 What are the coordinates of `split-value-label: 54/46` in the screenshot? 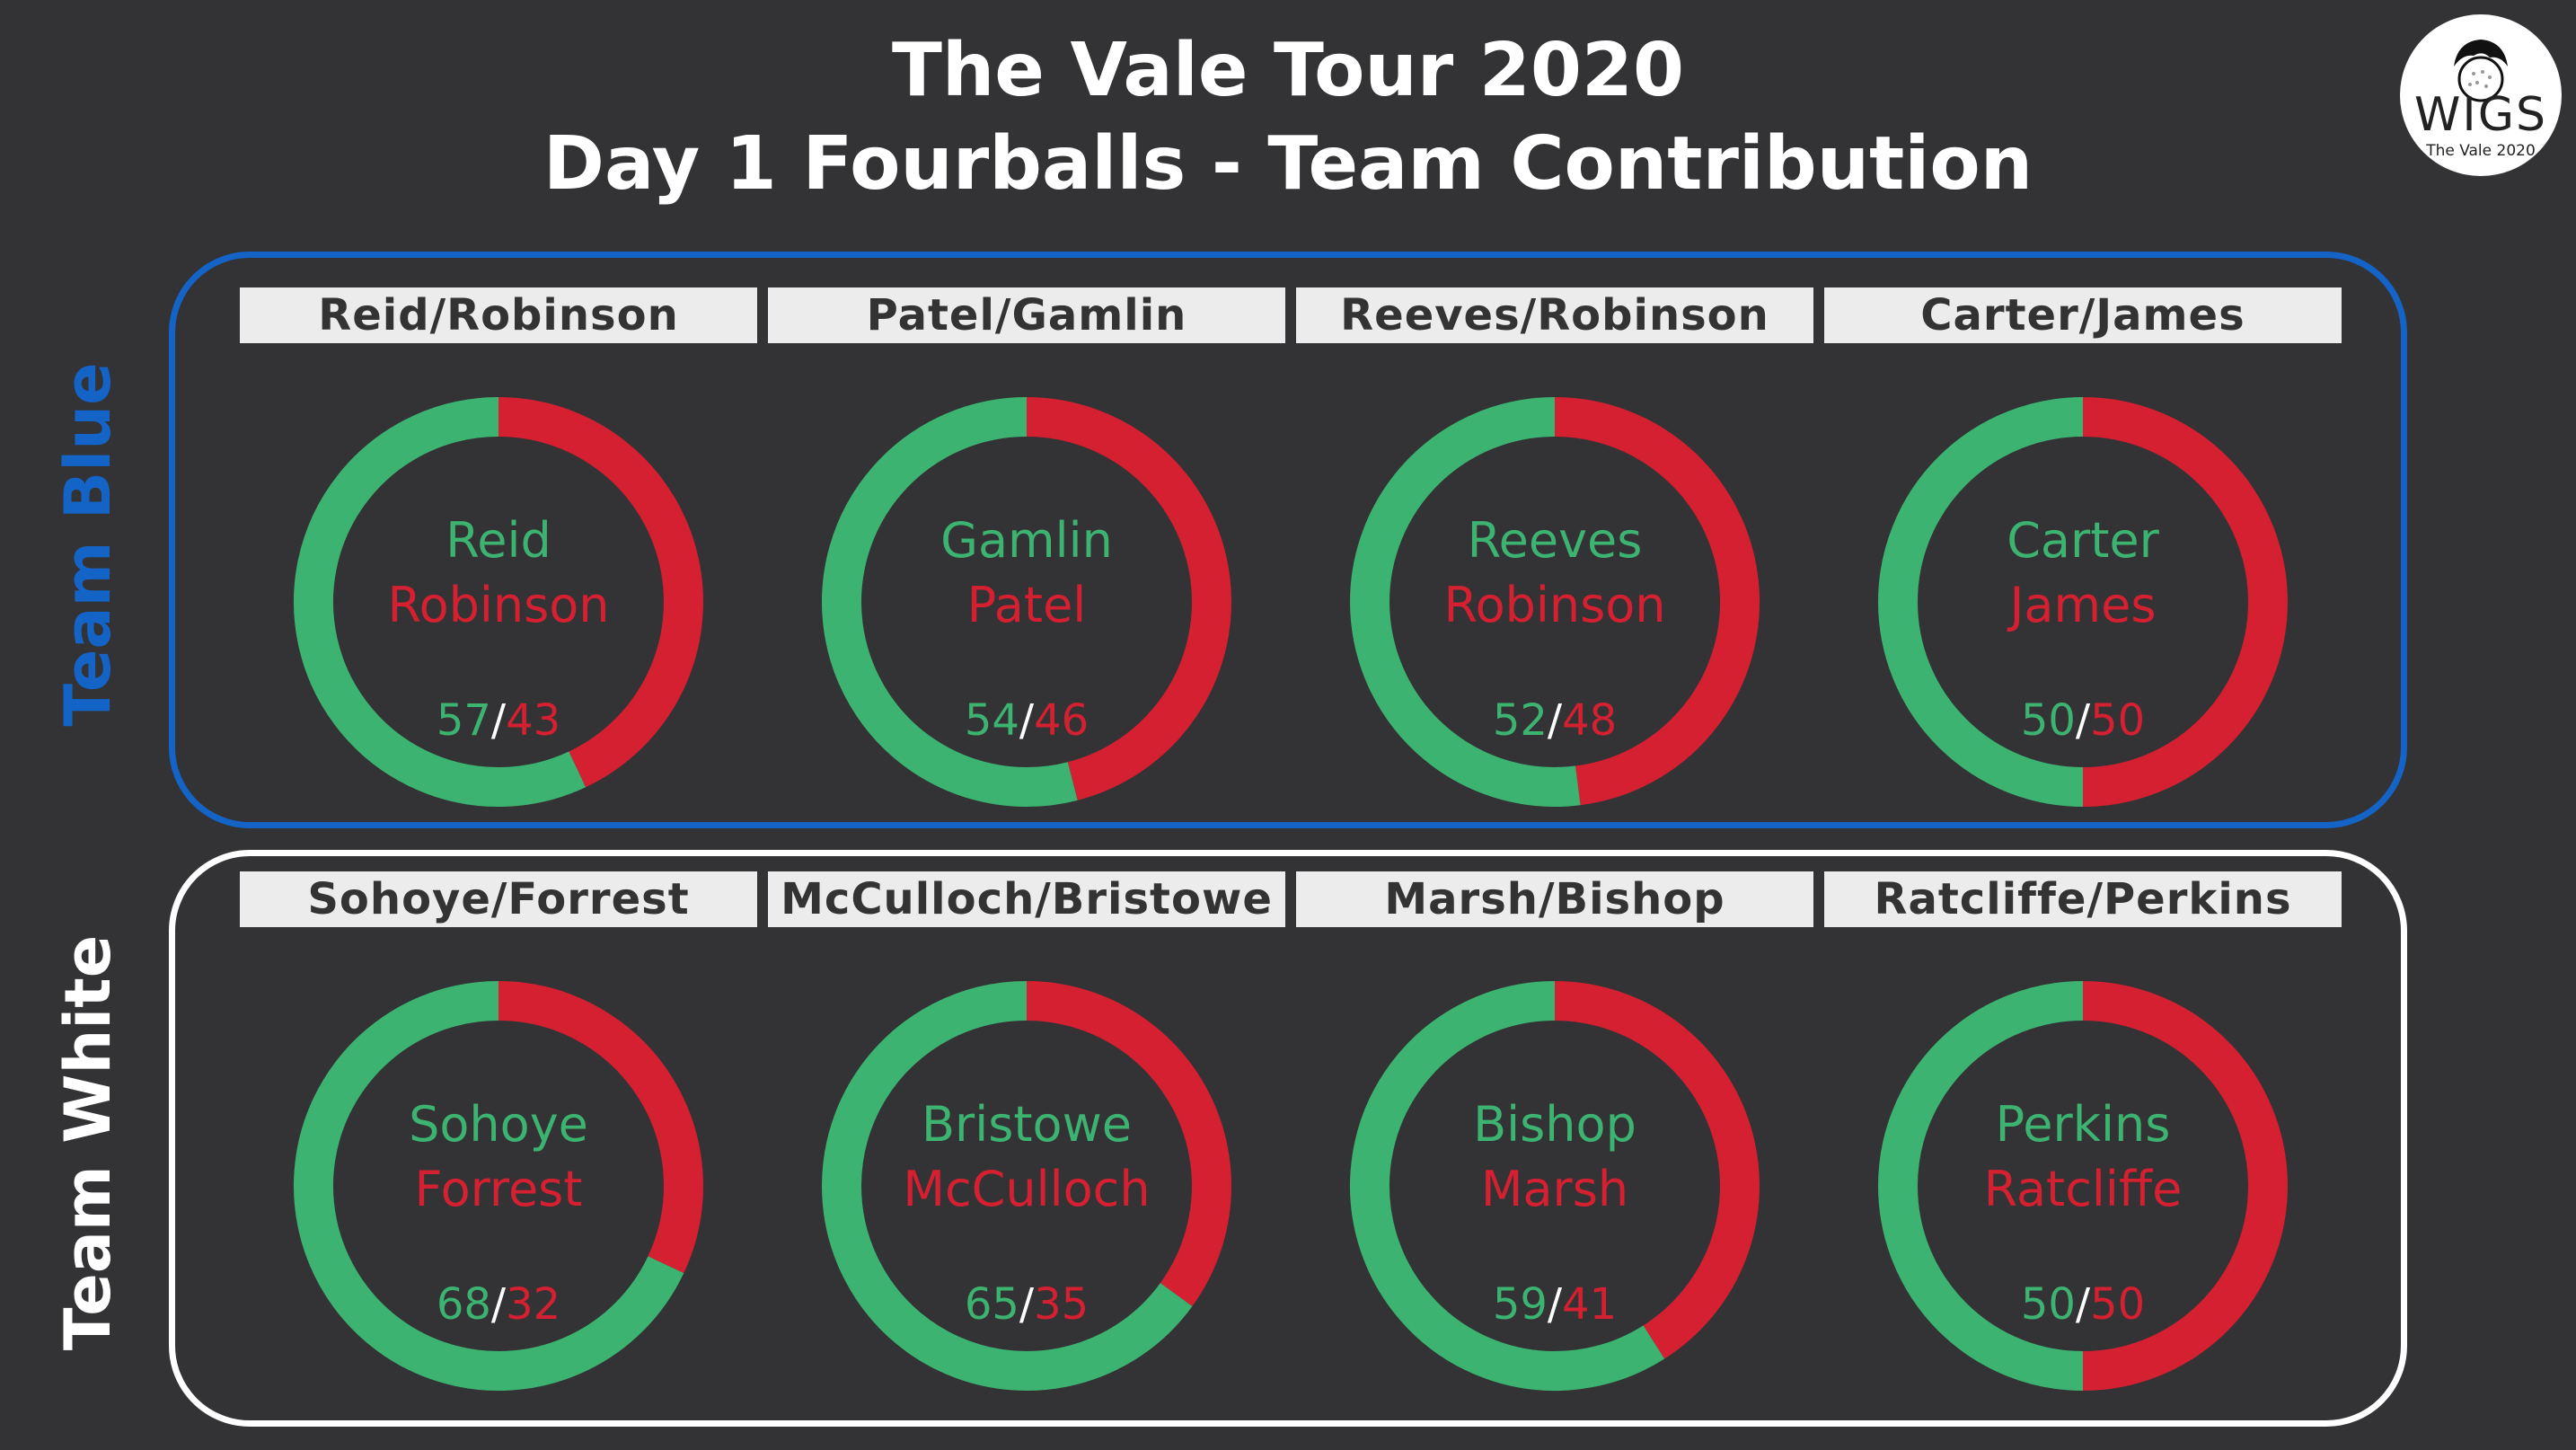 It's located at (1027, 720).